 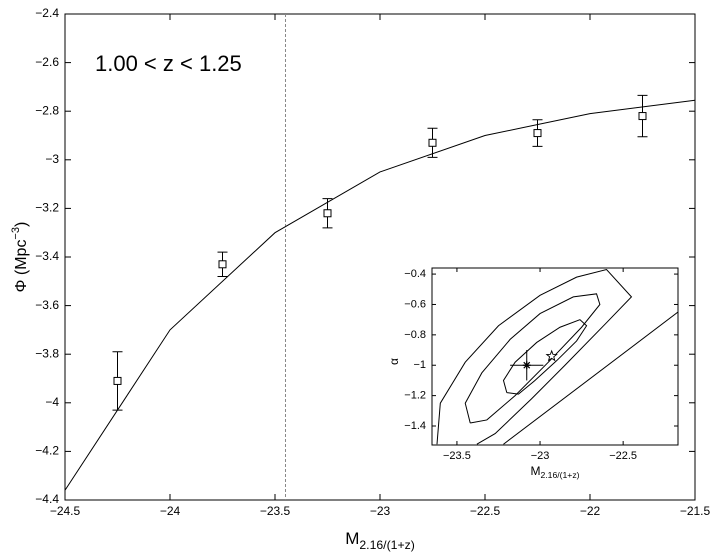 What do you see at coordinates (47, 256) in the screenshot?
I see `y-tick-label: −3.4` at bounding box center [47, 256].